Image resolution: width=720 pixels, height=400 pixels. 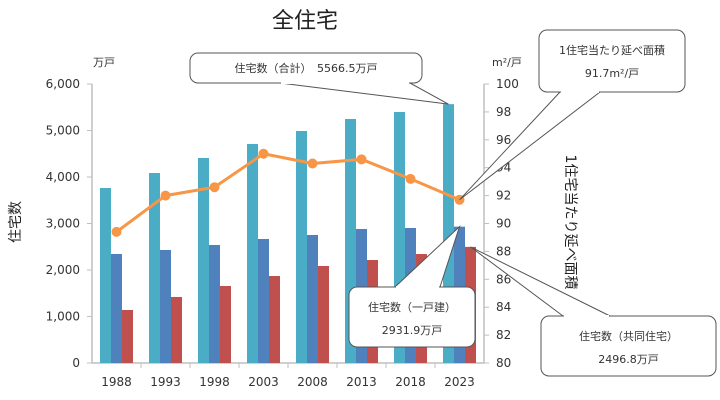 What do you see at coordinates (459, 382) in the screenshot?
I see `x-tick-label: 2023` at bounding box center [459, 382].